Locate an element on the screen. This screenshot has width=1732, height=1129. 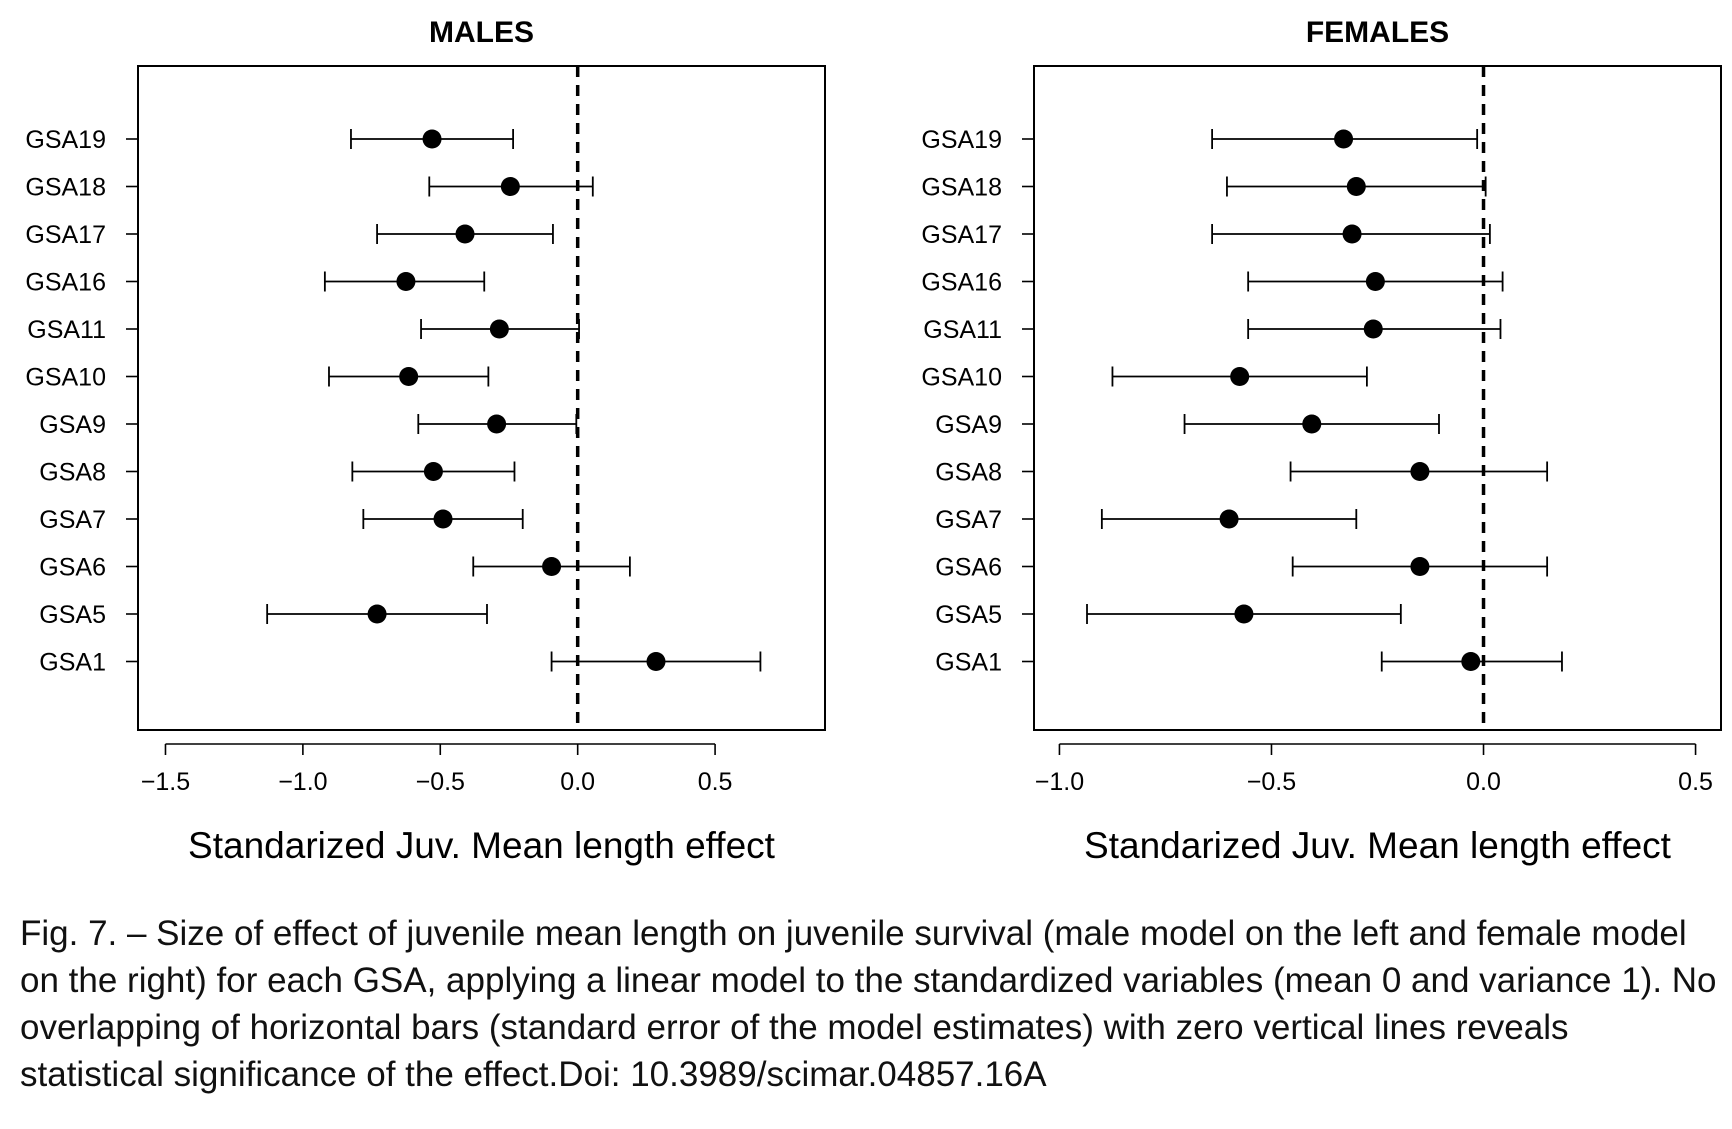
males-x-axis-title: Standarized Juv. Mean length effect is located at coordinates (482, 845).